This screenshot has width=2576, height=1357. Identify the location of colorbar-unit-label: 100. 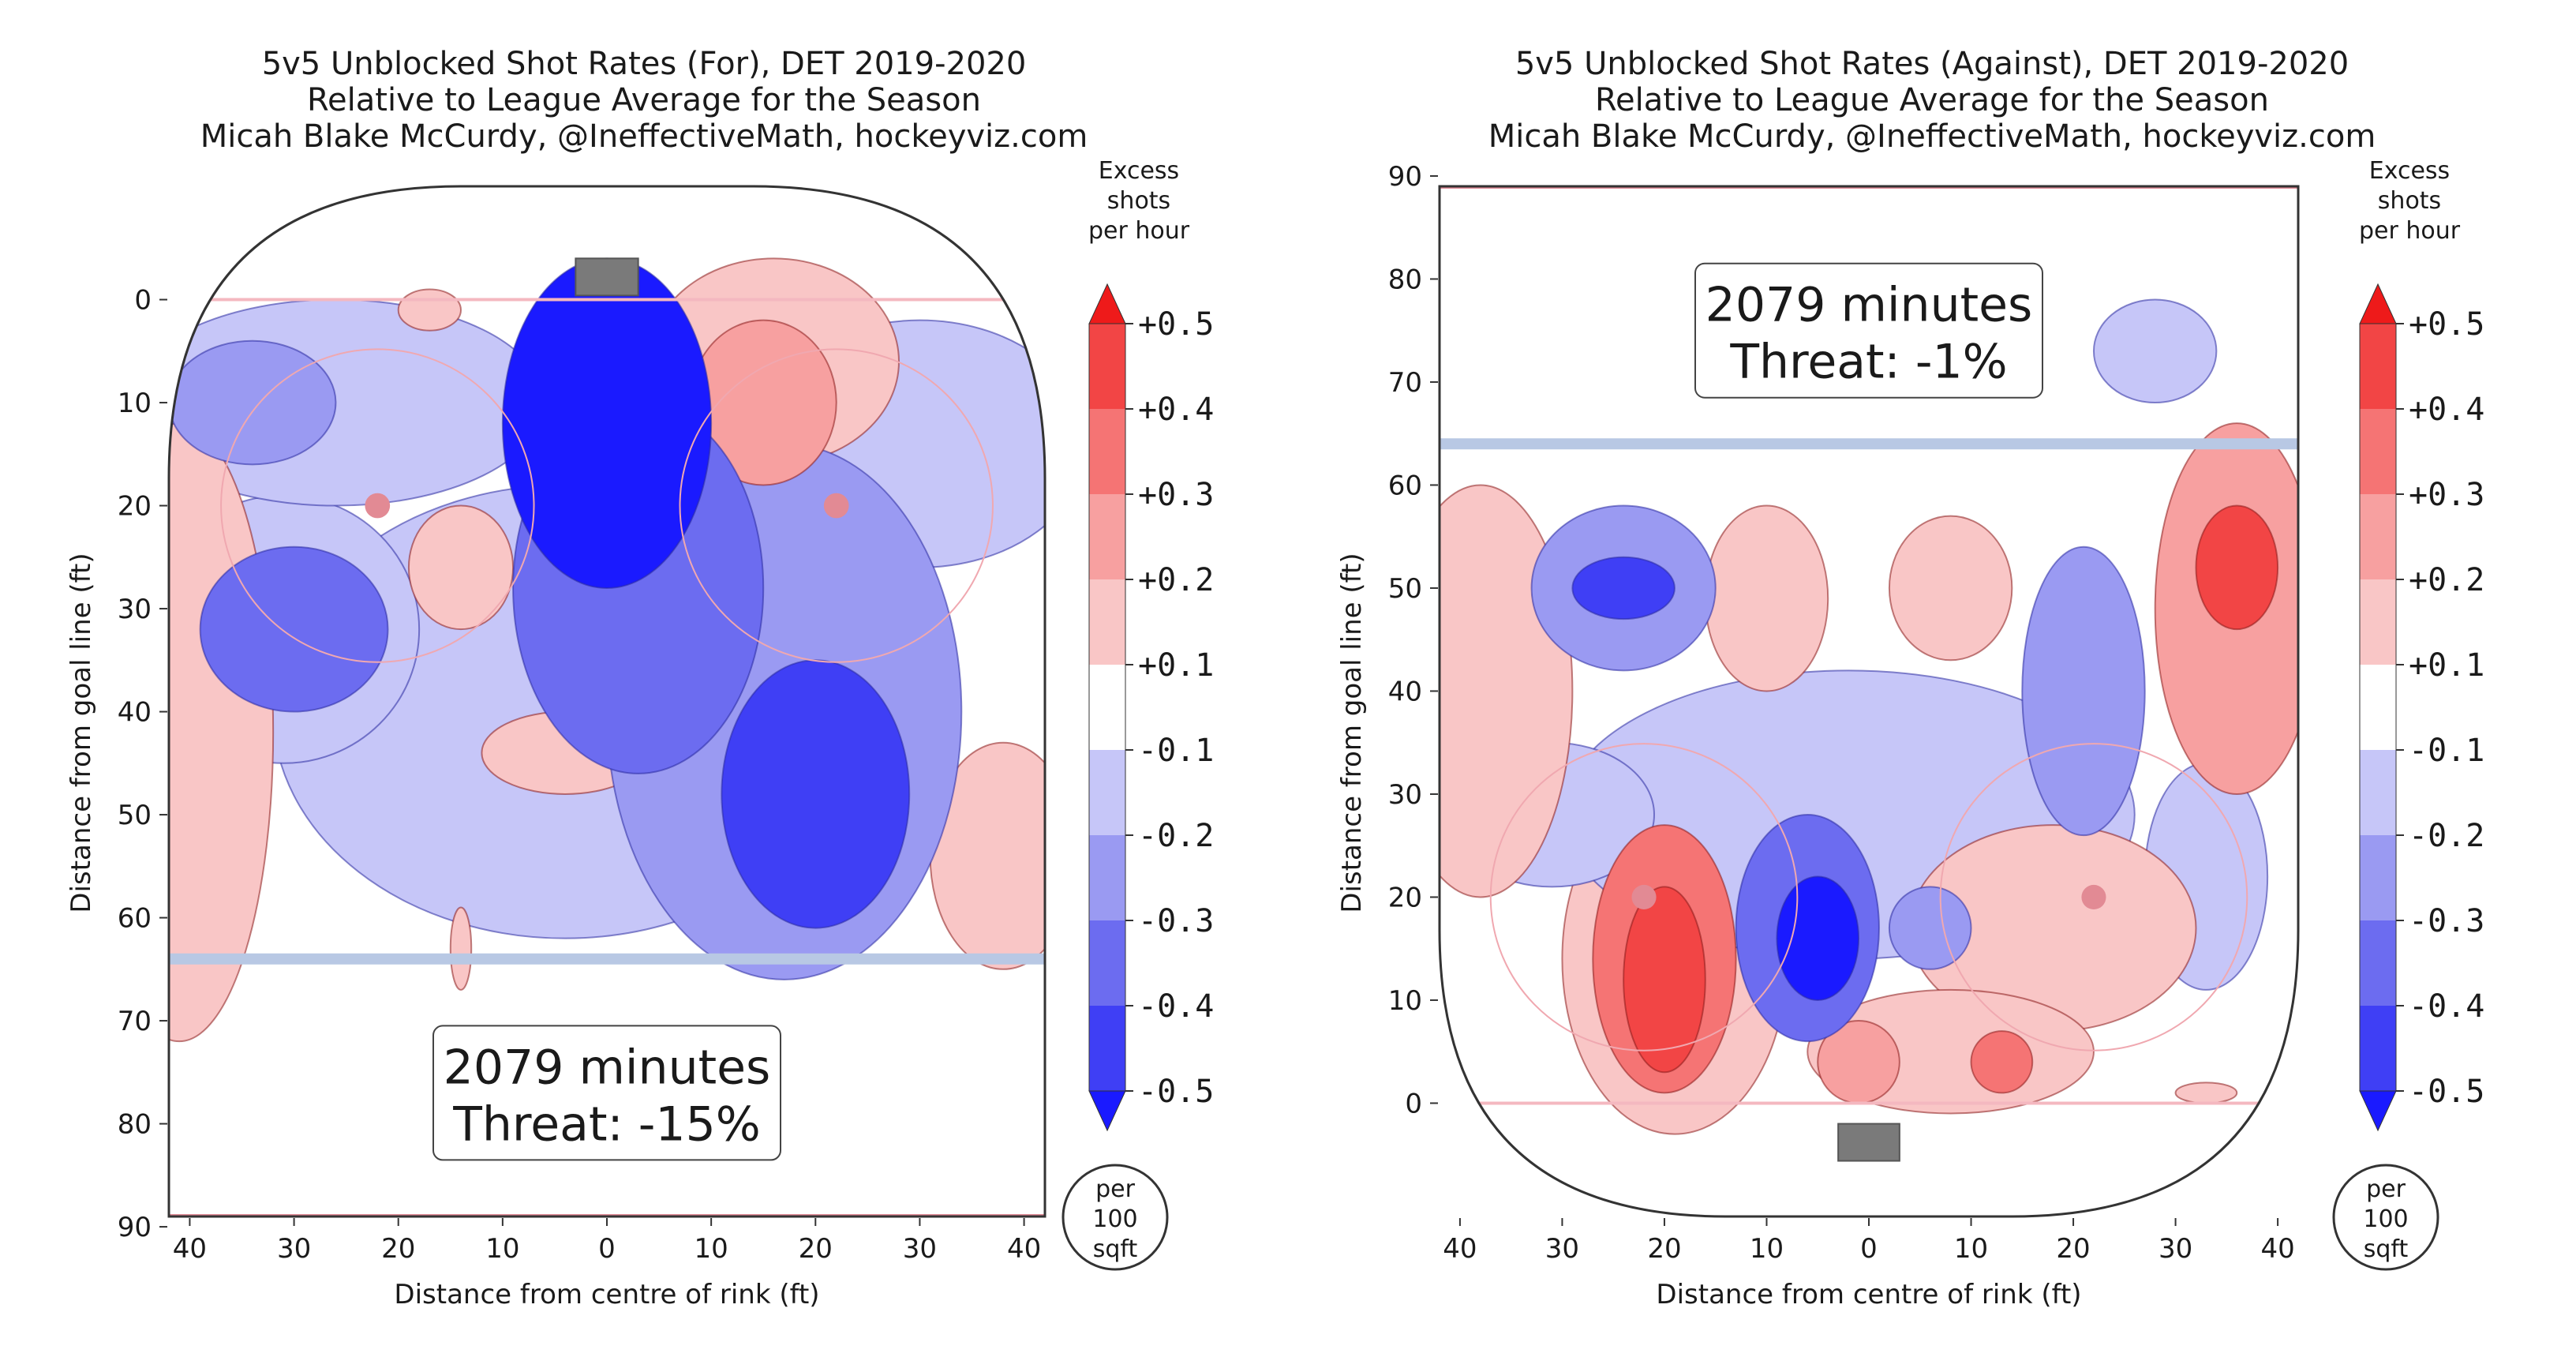
(2385, 1219).